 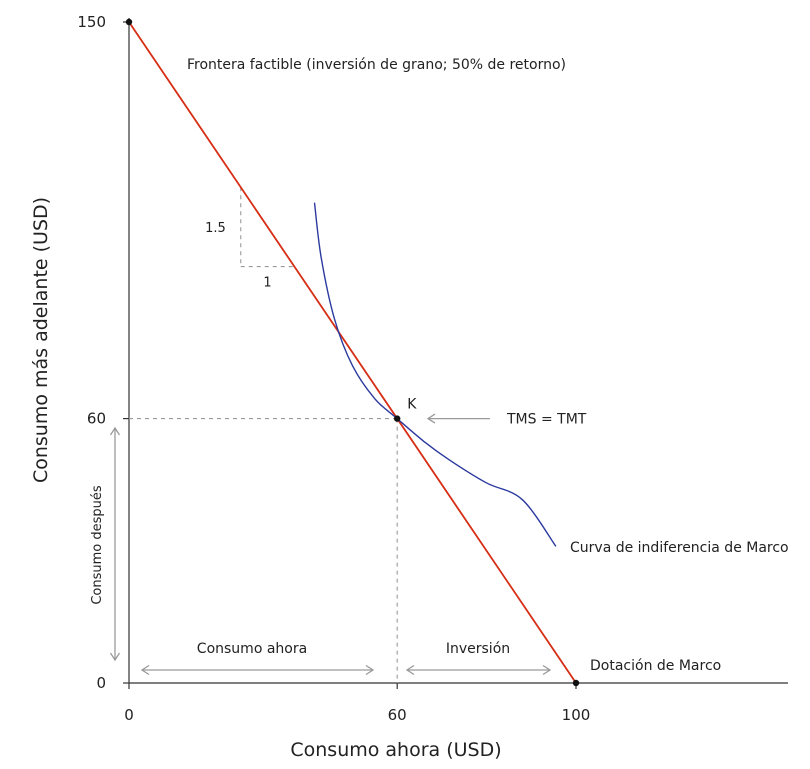 I want to click on x-tick-label: 100, so click(x=576, y=715).